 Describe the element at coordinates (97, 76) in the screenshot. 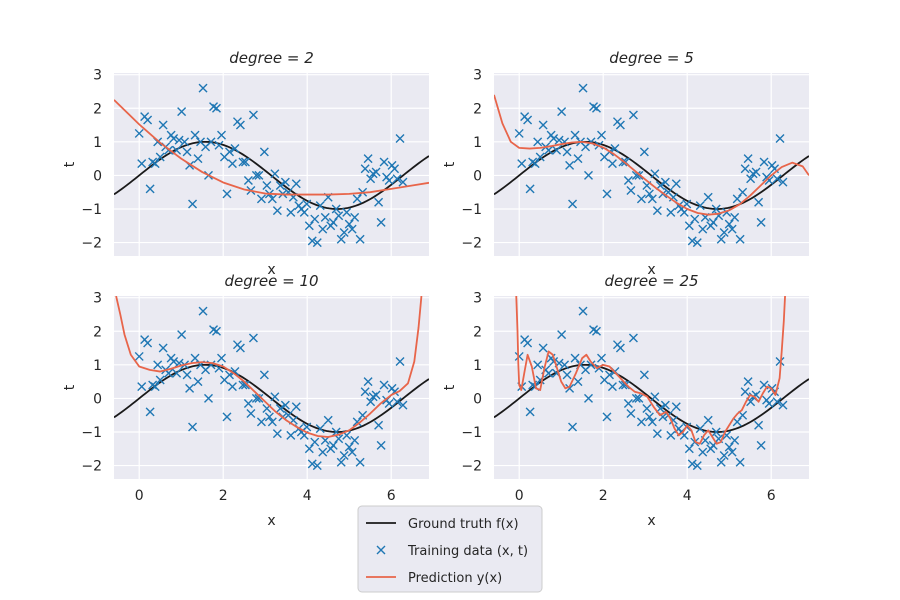

I see `y-tick-label: 3` at that location.